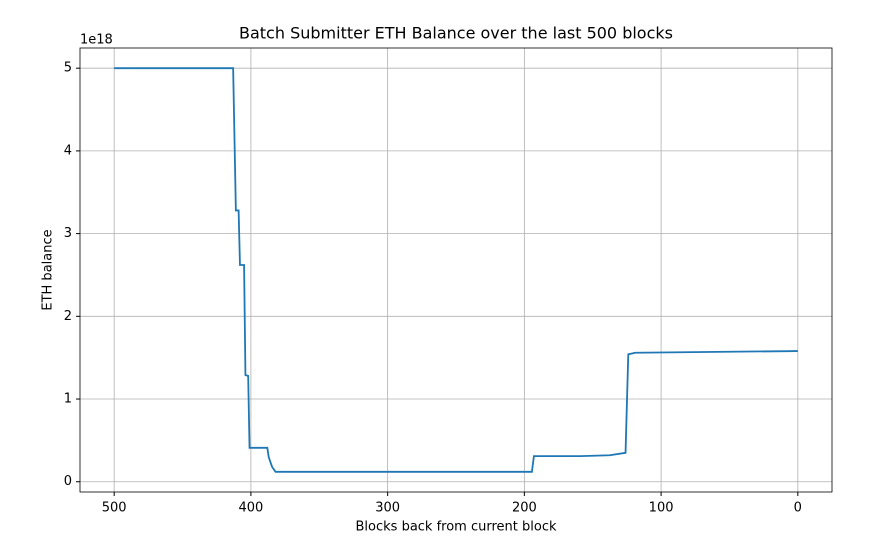  Describe the element at coordinates (798, 508) in the screenshot. I see `x-tick-label: 0` at that location.